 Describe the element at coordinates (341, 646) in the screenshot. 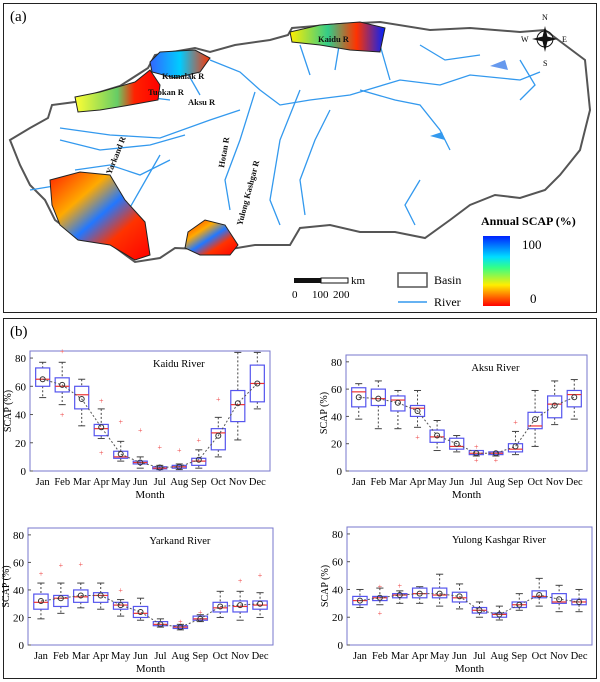

I see `y-tick-label: 0` at that location.